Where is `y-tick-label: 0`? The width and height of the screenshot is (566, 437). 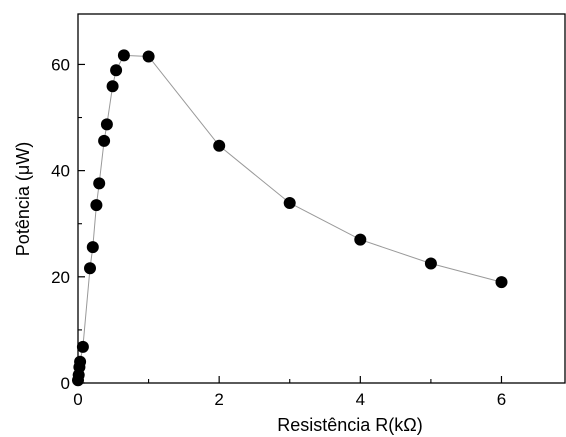 y-tick-label: 0 is located at coordinates (65, 383).